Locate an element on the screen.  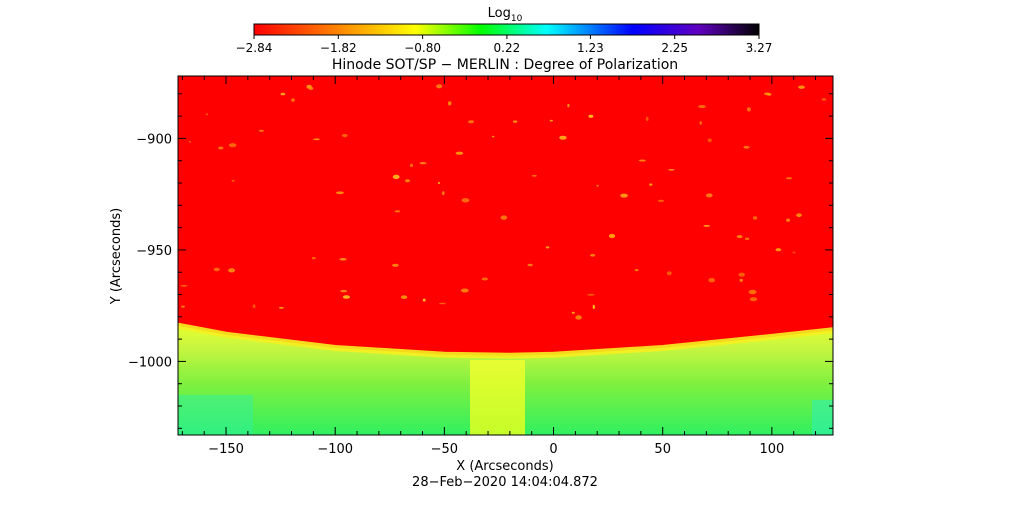
left-cyan-patch is located at coordinates (215, 415).